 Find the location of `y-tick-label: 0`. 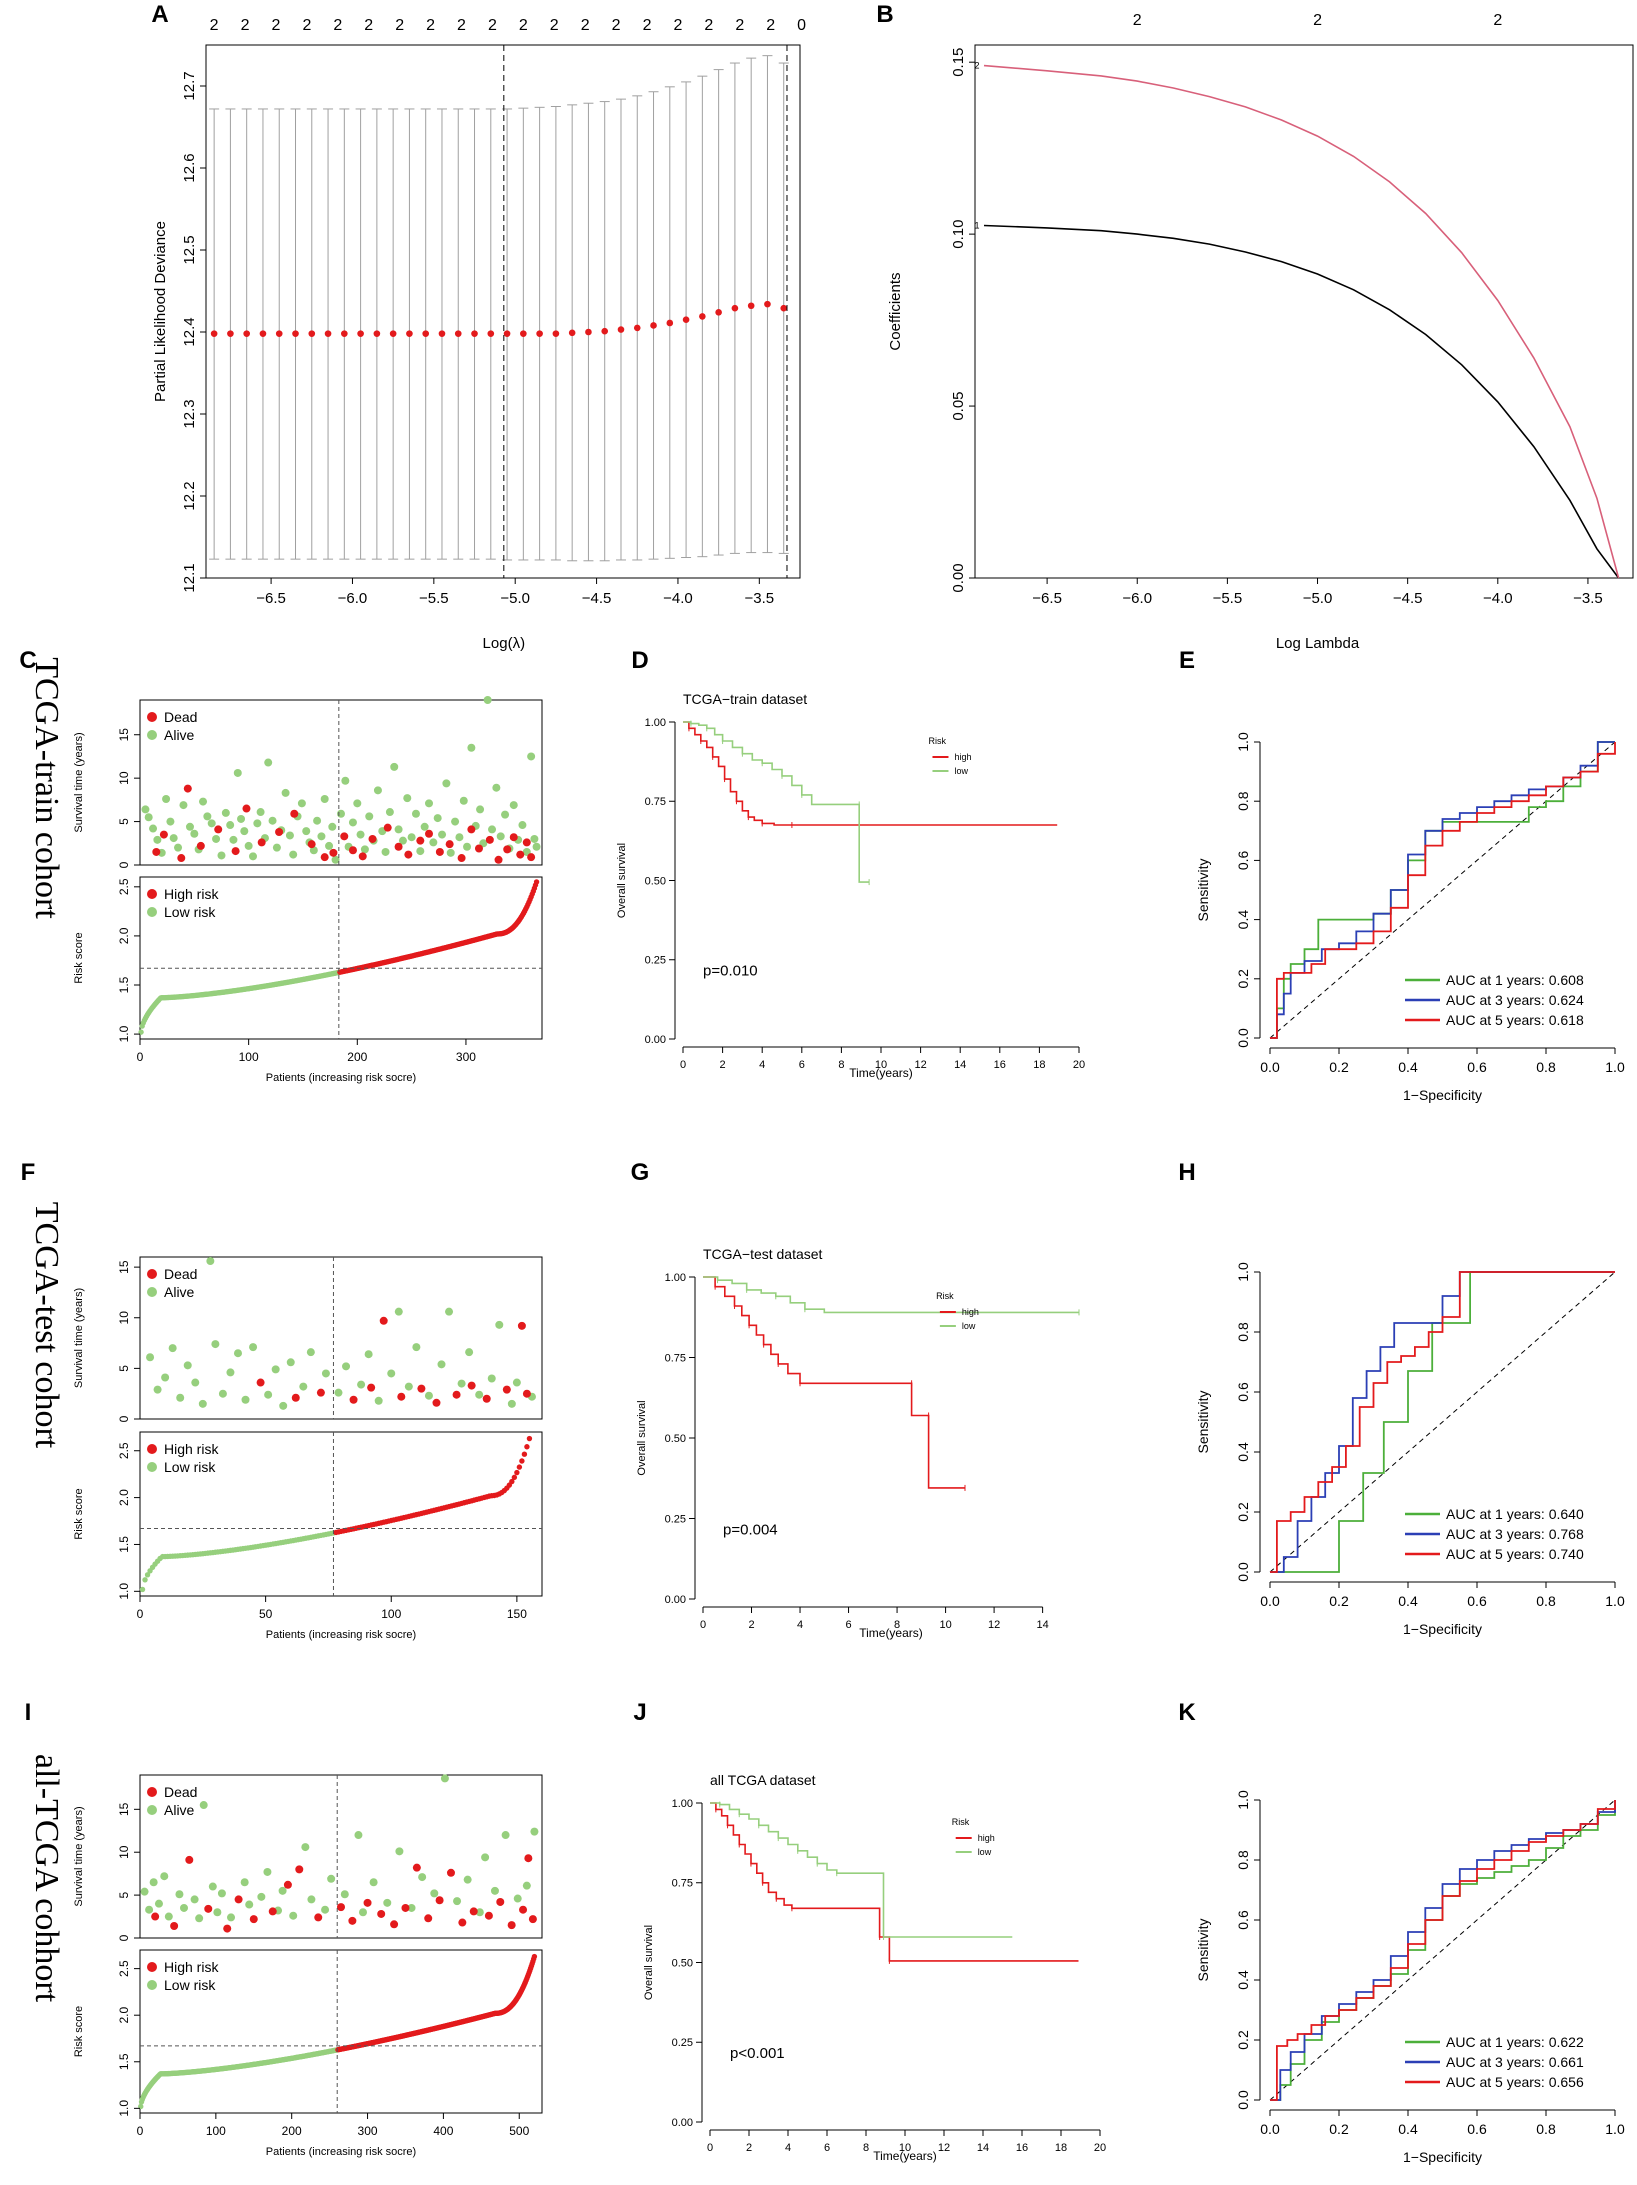

y-tick-label: 0 is located at coordinates (124, 1937).